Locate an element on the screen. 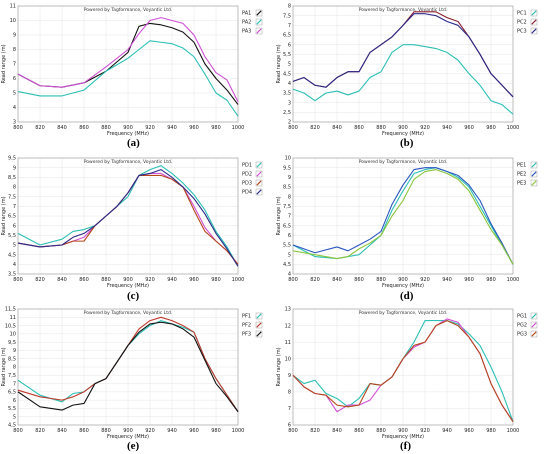 The image size is (550, 454). y-tick-label: 10,5 is located at coordinates (10, 326).